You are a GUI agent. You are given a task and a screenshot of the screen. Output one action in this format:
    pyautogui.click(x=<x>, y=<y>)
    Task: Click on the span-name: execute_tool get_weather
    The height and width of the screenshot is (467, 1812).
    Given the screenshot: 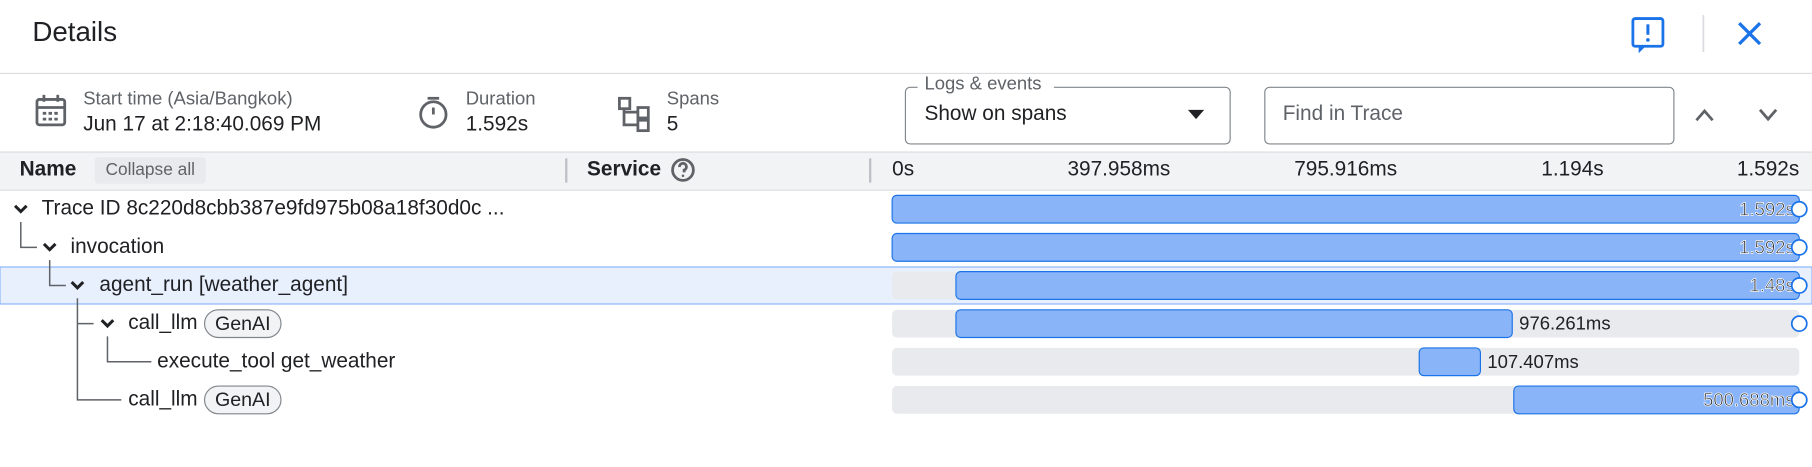 What is the action you would take?
    pyautogui.click(x=276, y=360)
    